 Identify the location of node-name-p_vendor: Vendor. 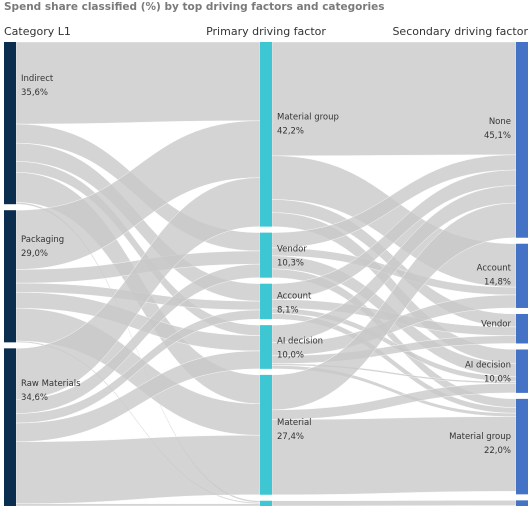
(292, 250).